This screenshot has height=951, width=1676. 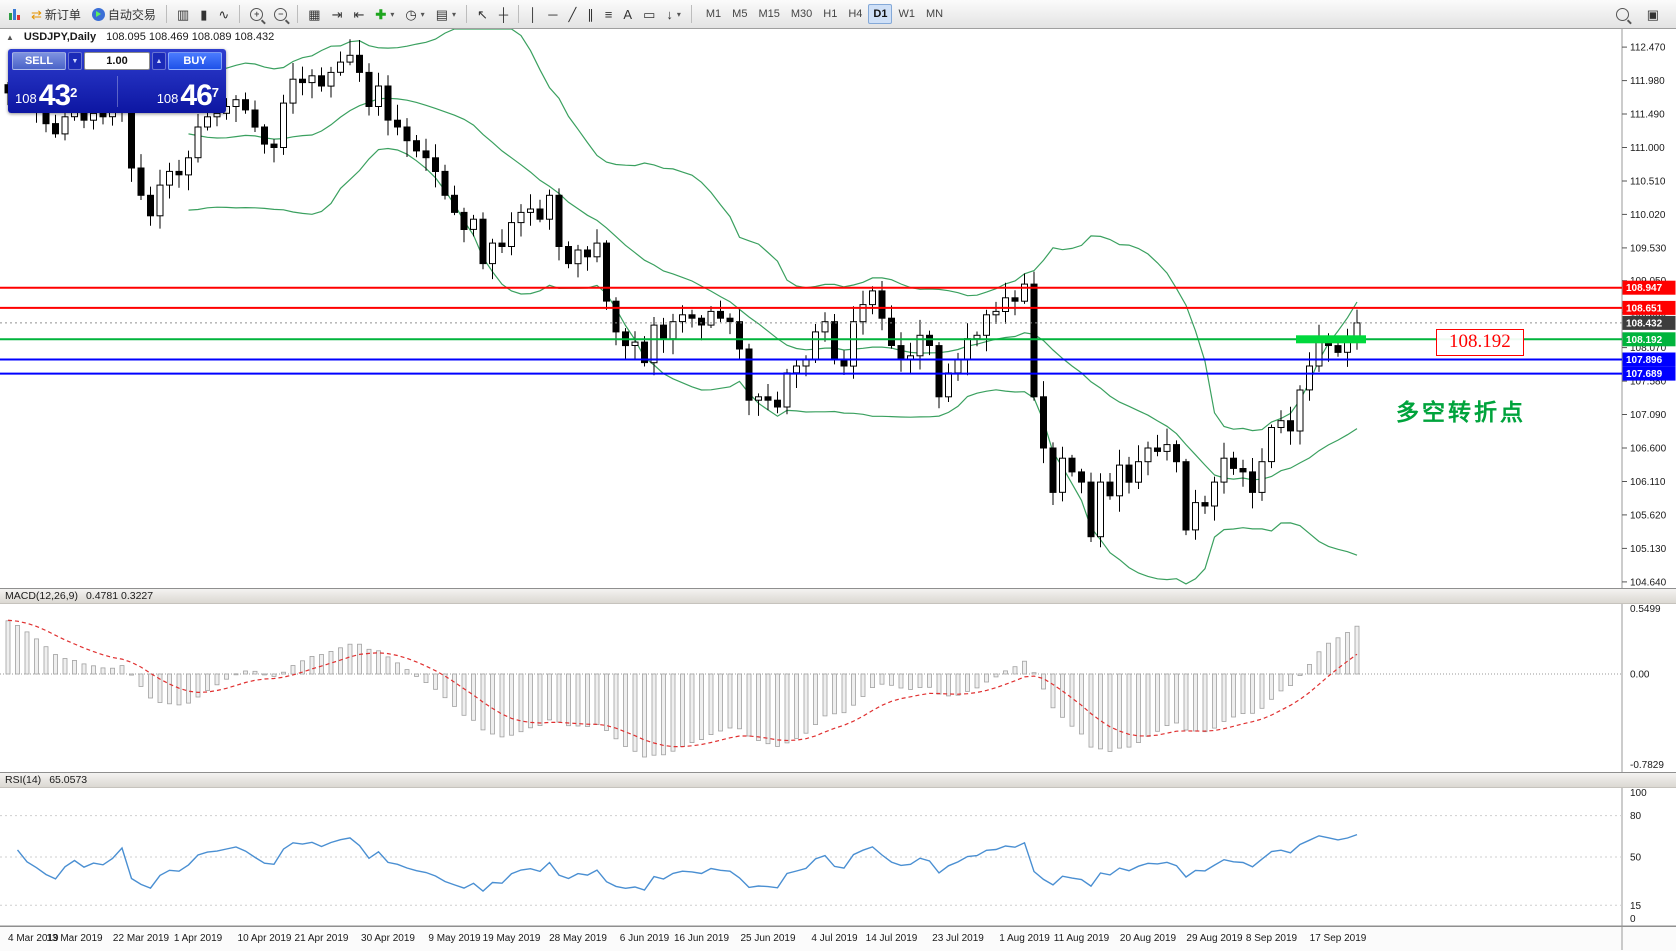 I want to click on fibonacci-button: ≡, so click(x=609, y=14).